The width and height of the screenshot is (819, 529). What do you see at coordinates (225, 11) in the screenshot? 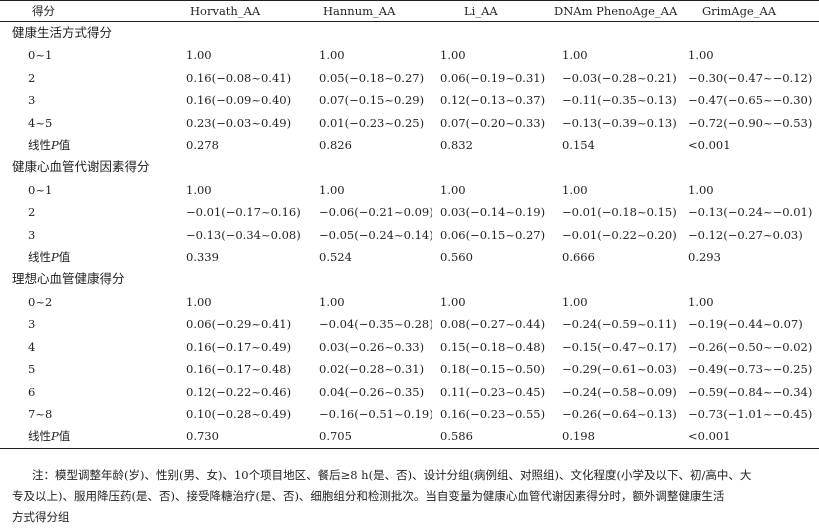
I see `header-horvath: Horvath_AA` at bounding box center [225, 11].